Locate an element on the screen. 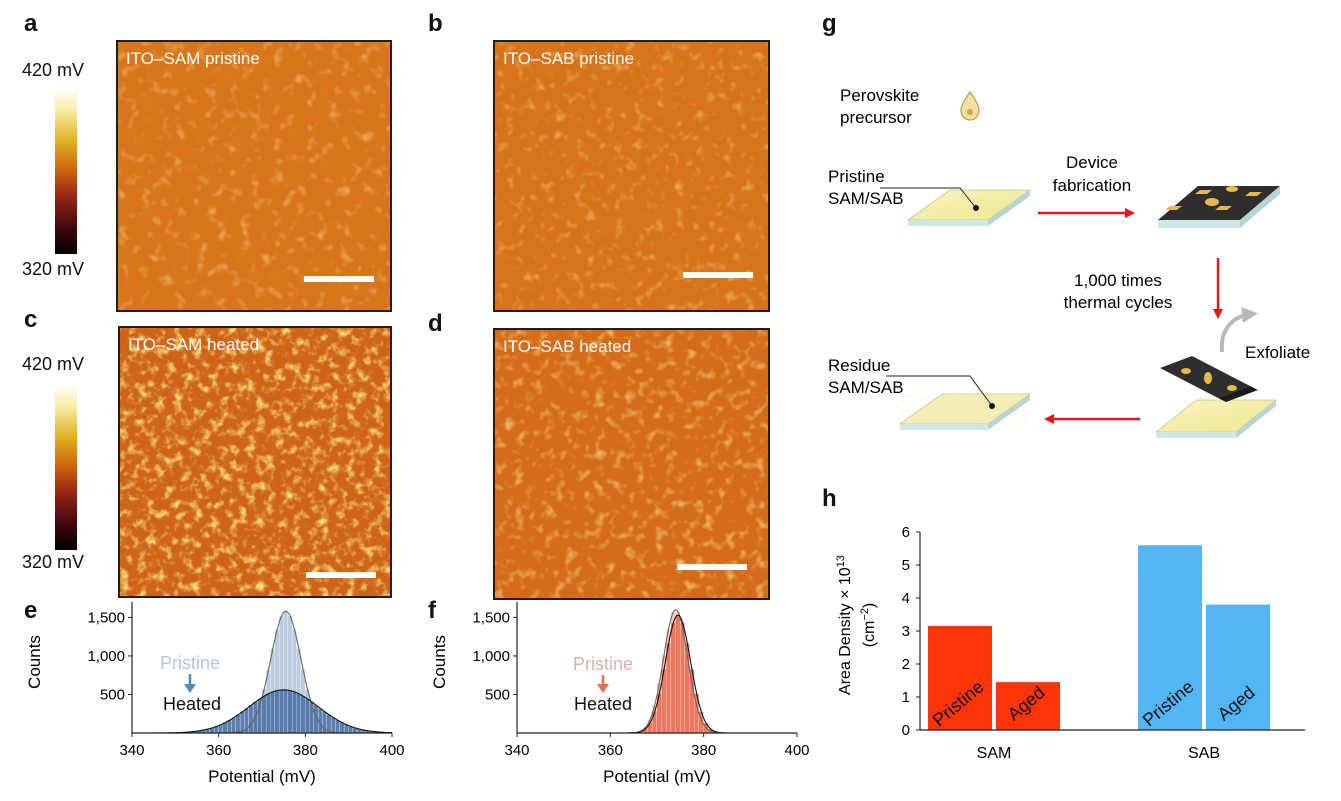  y-tick-label: 500 is located at coordinates (497, 694).